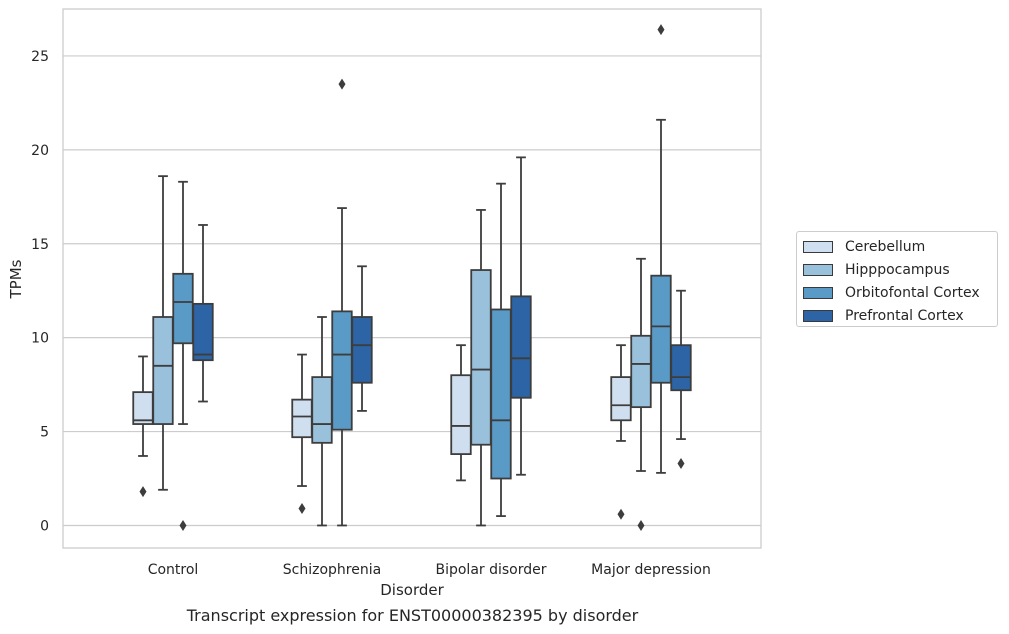 The width and height of the screenshot is (1009, 634). I want to click on legend-item: Prefrontal Cortex, so click(900, 315).